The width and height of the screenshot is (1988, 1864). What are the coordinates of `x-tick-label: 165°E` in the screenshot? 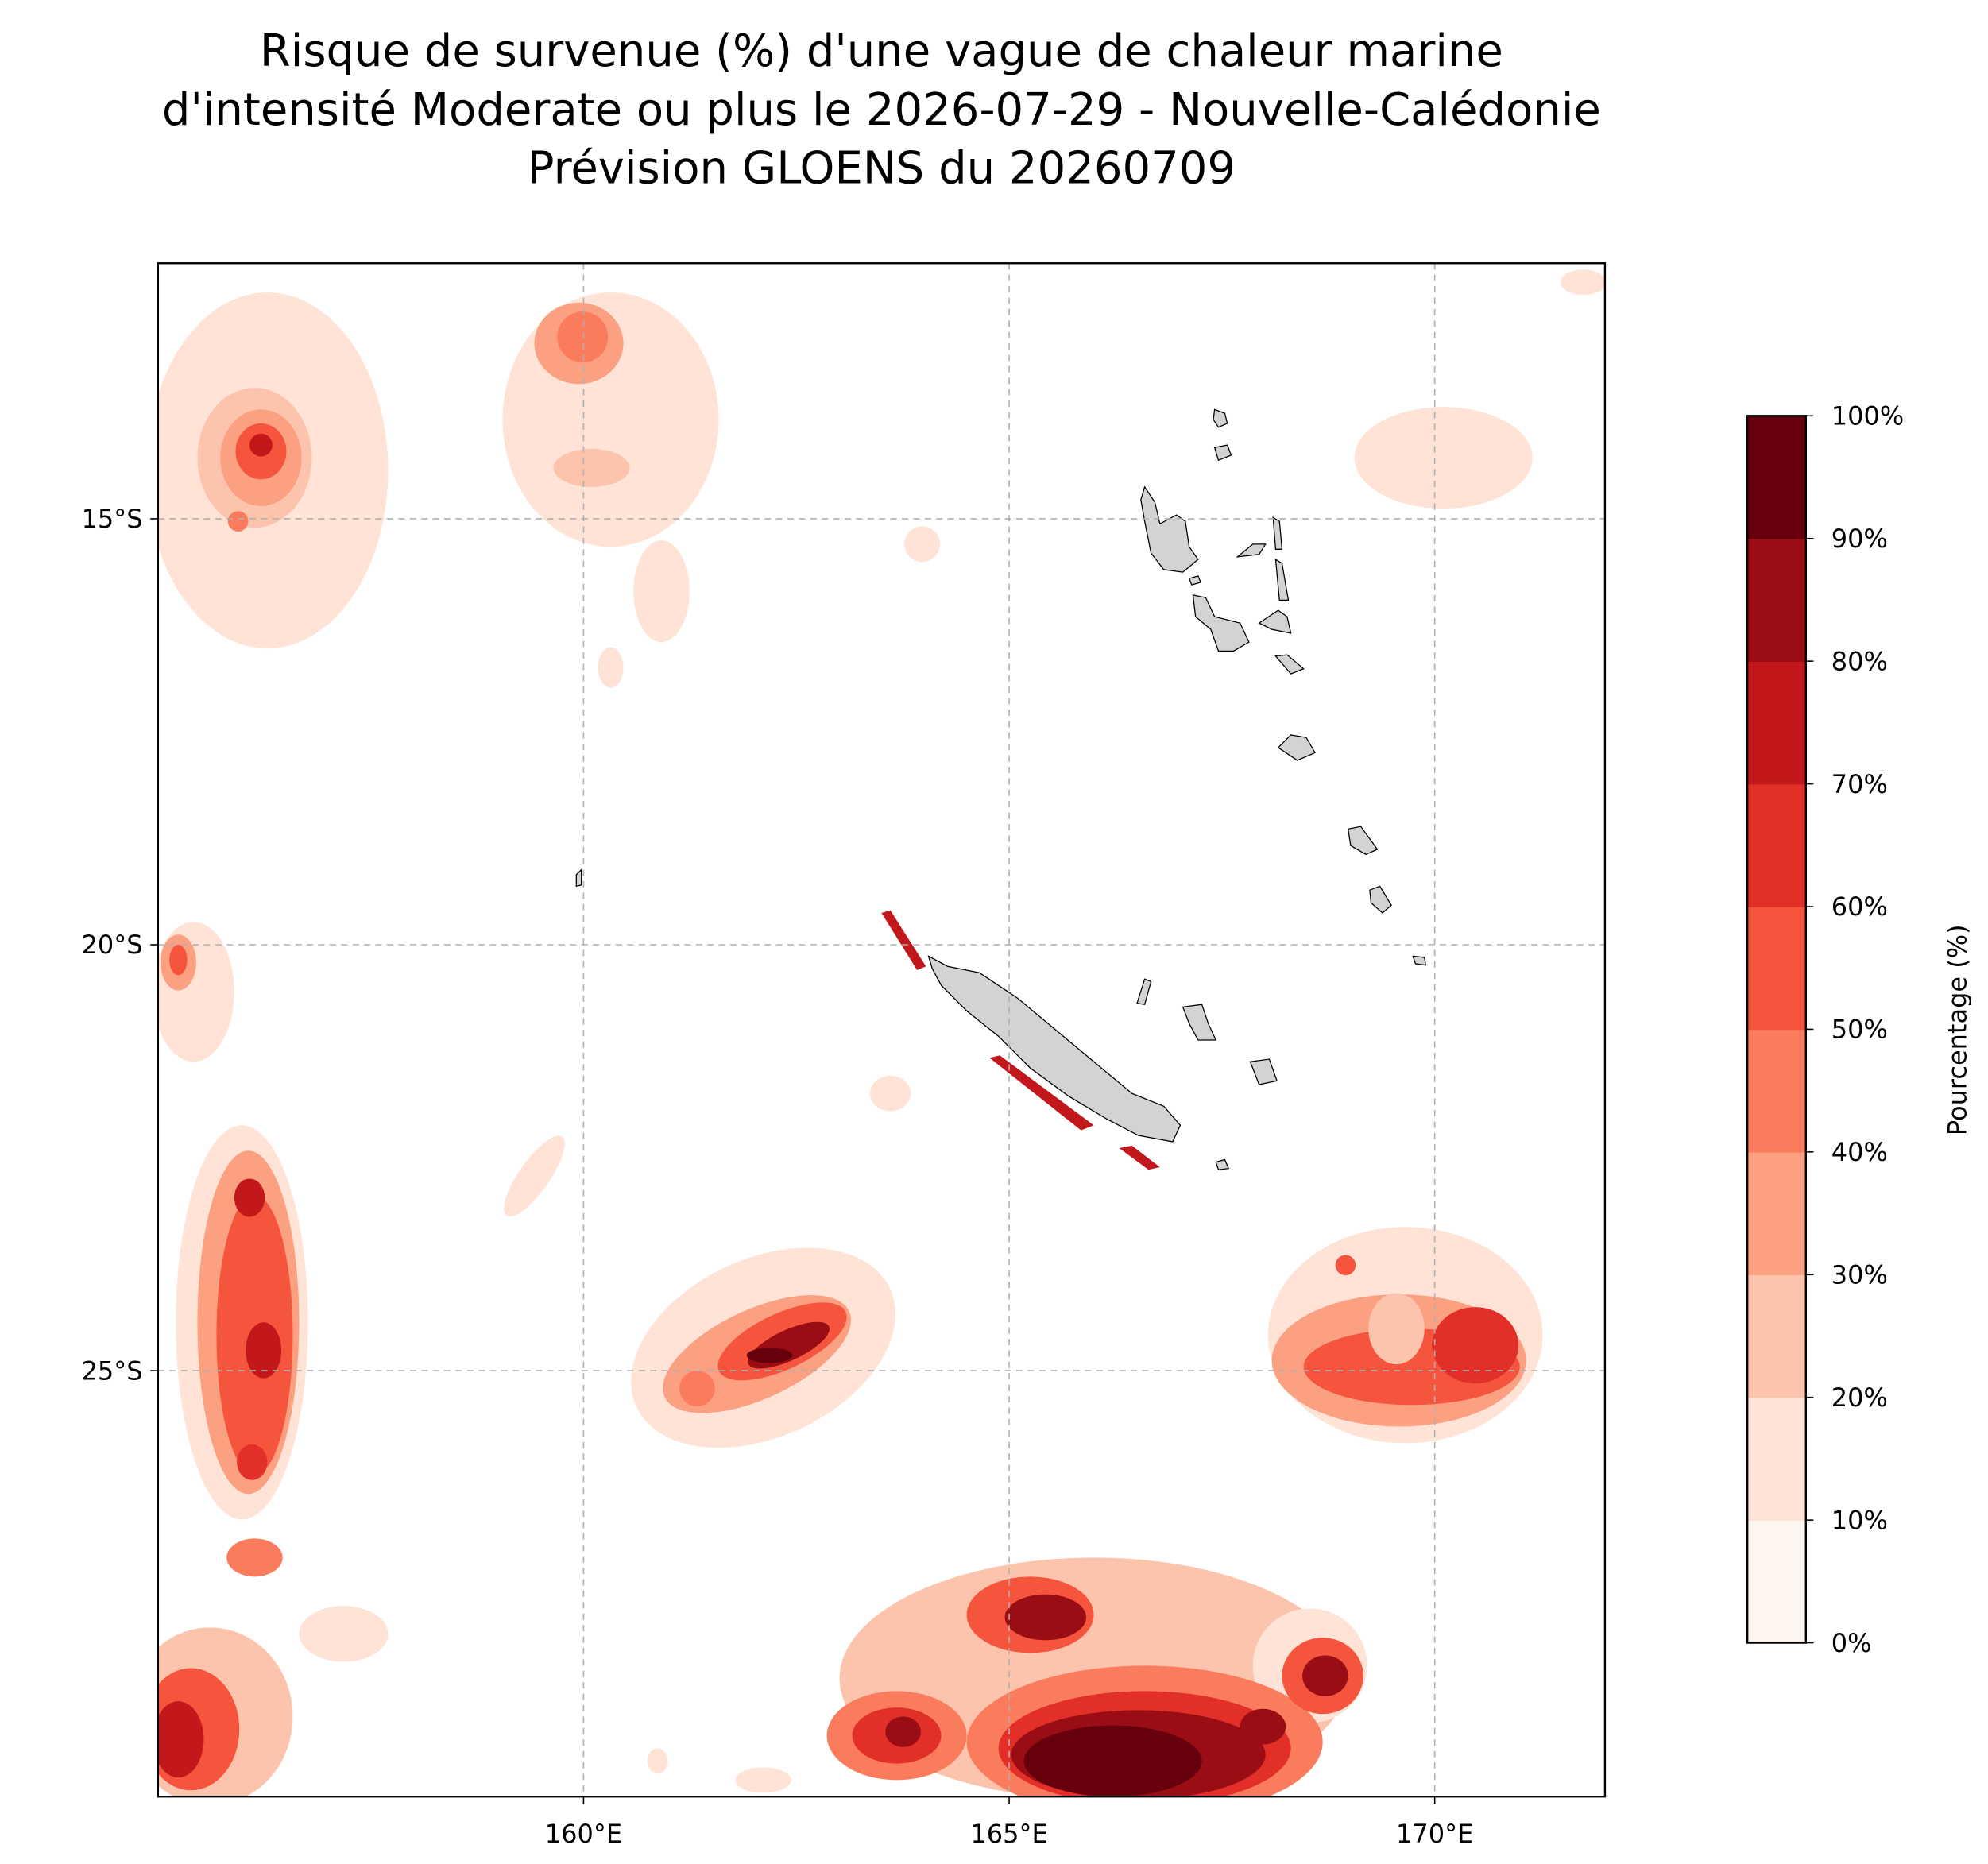 It's located at (1008, 1834).